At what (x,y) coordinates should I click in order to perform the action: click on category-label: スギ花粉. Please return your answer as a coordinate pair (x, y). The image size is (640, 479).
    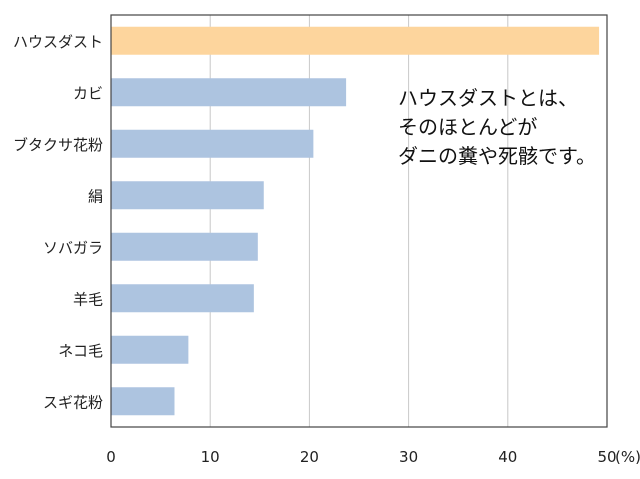
    Looking at the image, I should click on (73, 402).